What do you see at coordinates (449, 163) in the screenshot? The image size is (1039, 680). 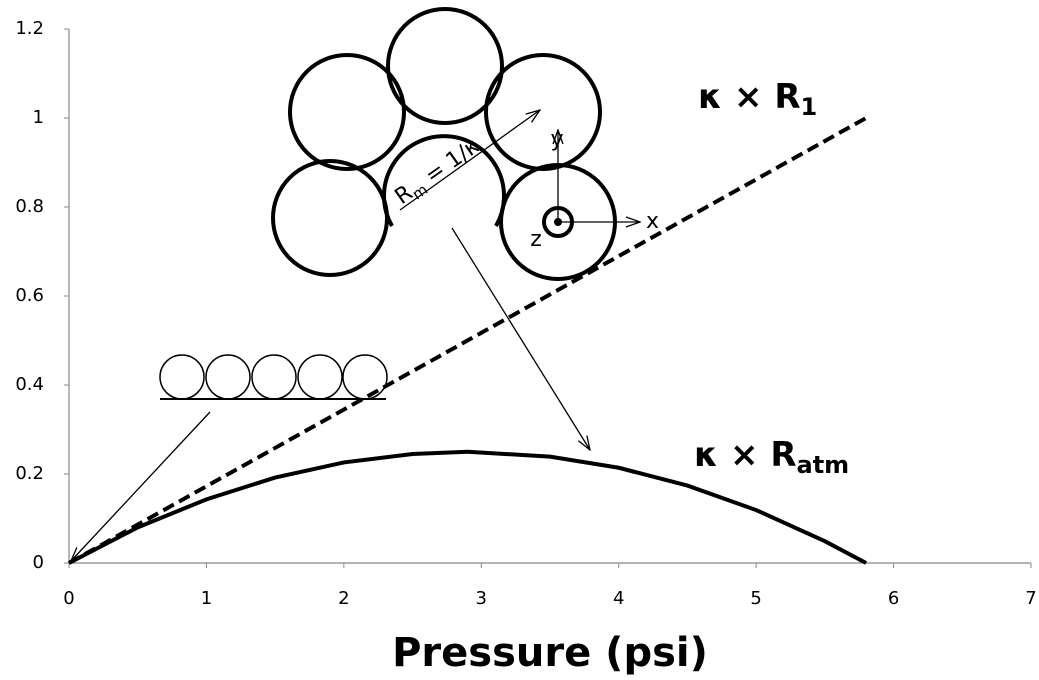 I see `radius-equation: = 1/κ` at bounding box center [449, 163].